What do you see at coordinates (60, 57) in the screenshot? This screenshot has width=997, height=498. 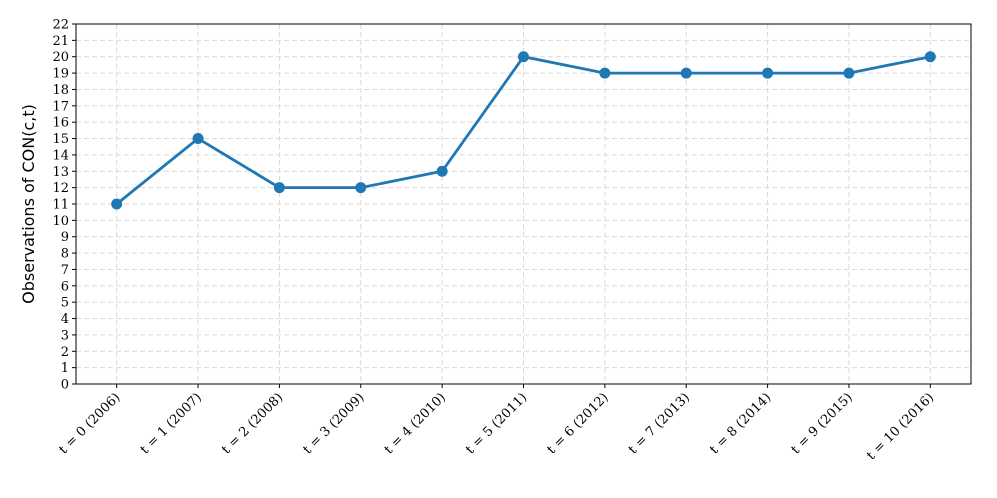 I see `y-tick-label: 20` at bounding box center [60, 57].